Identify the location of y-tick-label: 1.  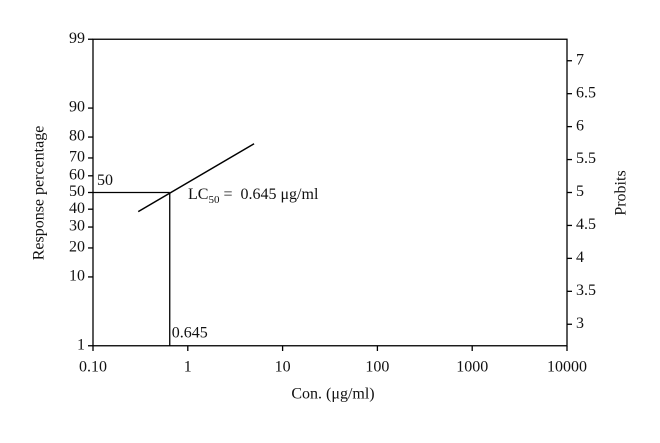
(81, 344).